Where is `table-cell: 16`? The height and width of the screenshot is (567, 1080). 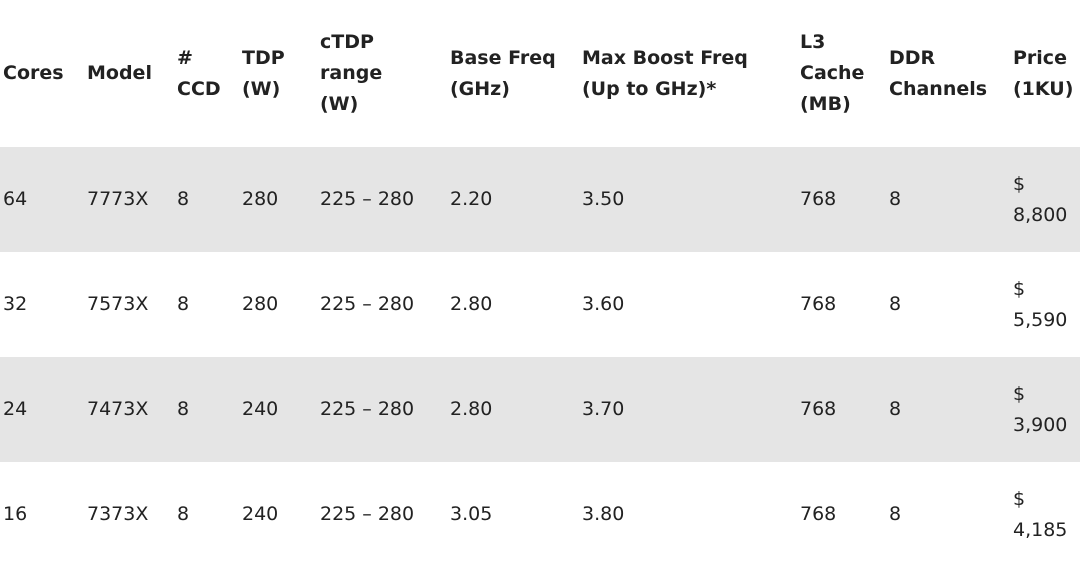
table-cell: 16 is located at coordinates (15, 514).